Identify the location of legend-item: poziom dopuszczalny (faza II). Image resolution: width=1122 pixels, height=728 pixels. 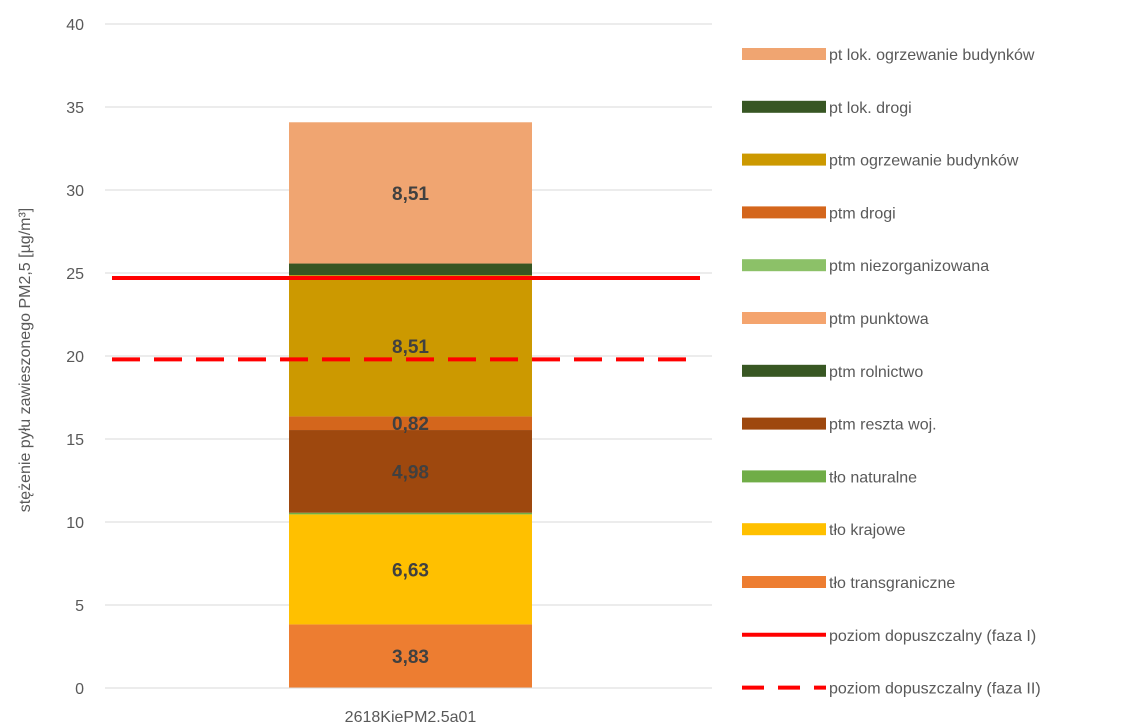
(891, 689).